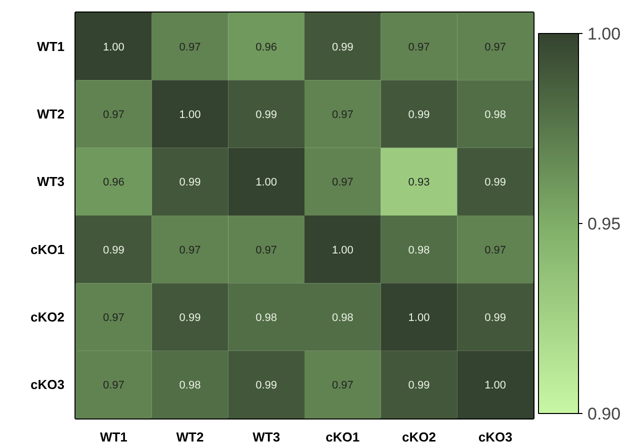 Image resolution: width=628 pixels, height=448 pixels. What do you see at coordinates (47, 317) in the screenshot?
I see `y-tick-label: cKO2` at bounding box center [47, 317].